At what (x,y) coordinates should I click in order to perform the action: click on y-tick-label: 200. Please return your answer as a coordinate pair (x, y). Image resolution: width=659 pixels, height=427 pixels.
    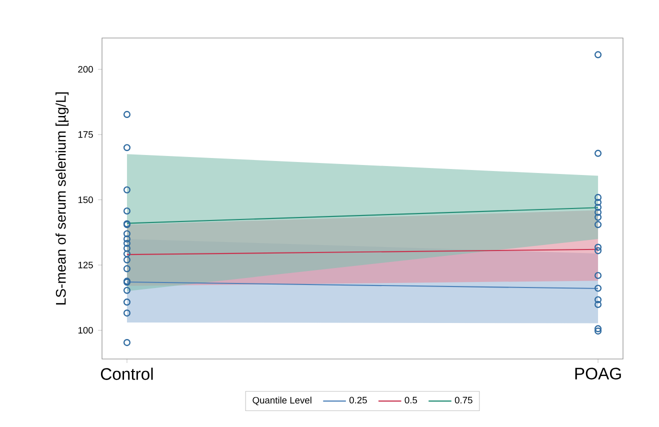
    Looking at the image, I should click on (85, 69).